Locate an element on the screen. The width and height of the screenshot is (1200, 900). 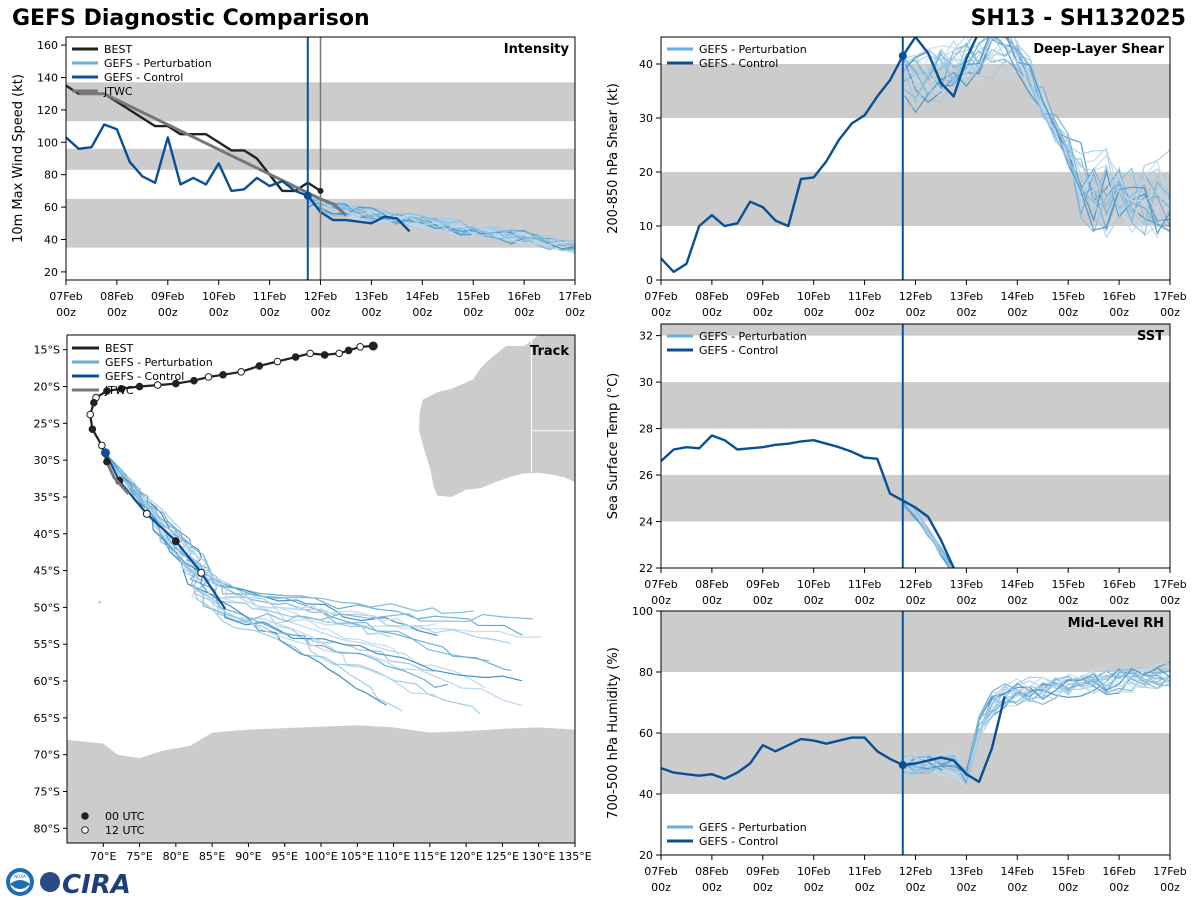
shear-xtick-label: 09Feb is located at coordinates (762, 296).